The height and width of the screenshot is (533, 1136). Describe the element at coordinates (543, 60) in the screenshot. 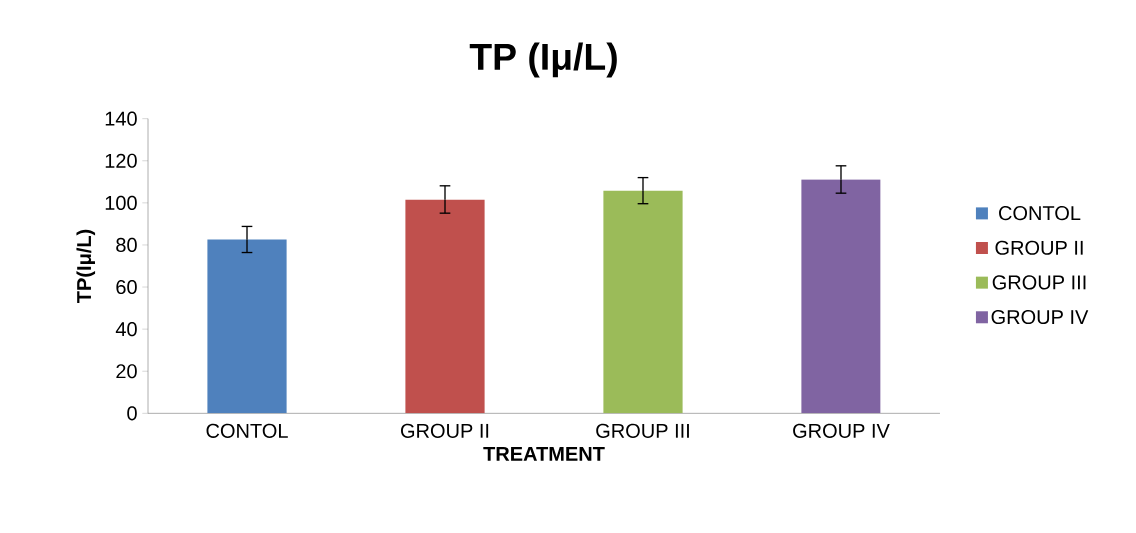

I see `chart-title: TP (Iμ/L)` at that location.